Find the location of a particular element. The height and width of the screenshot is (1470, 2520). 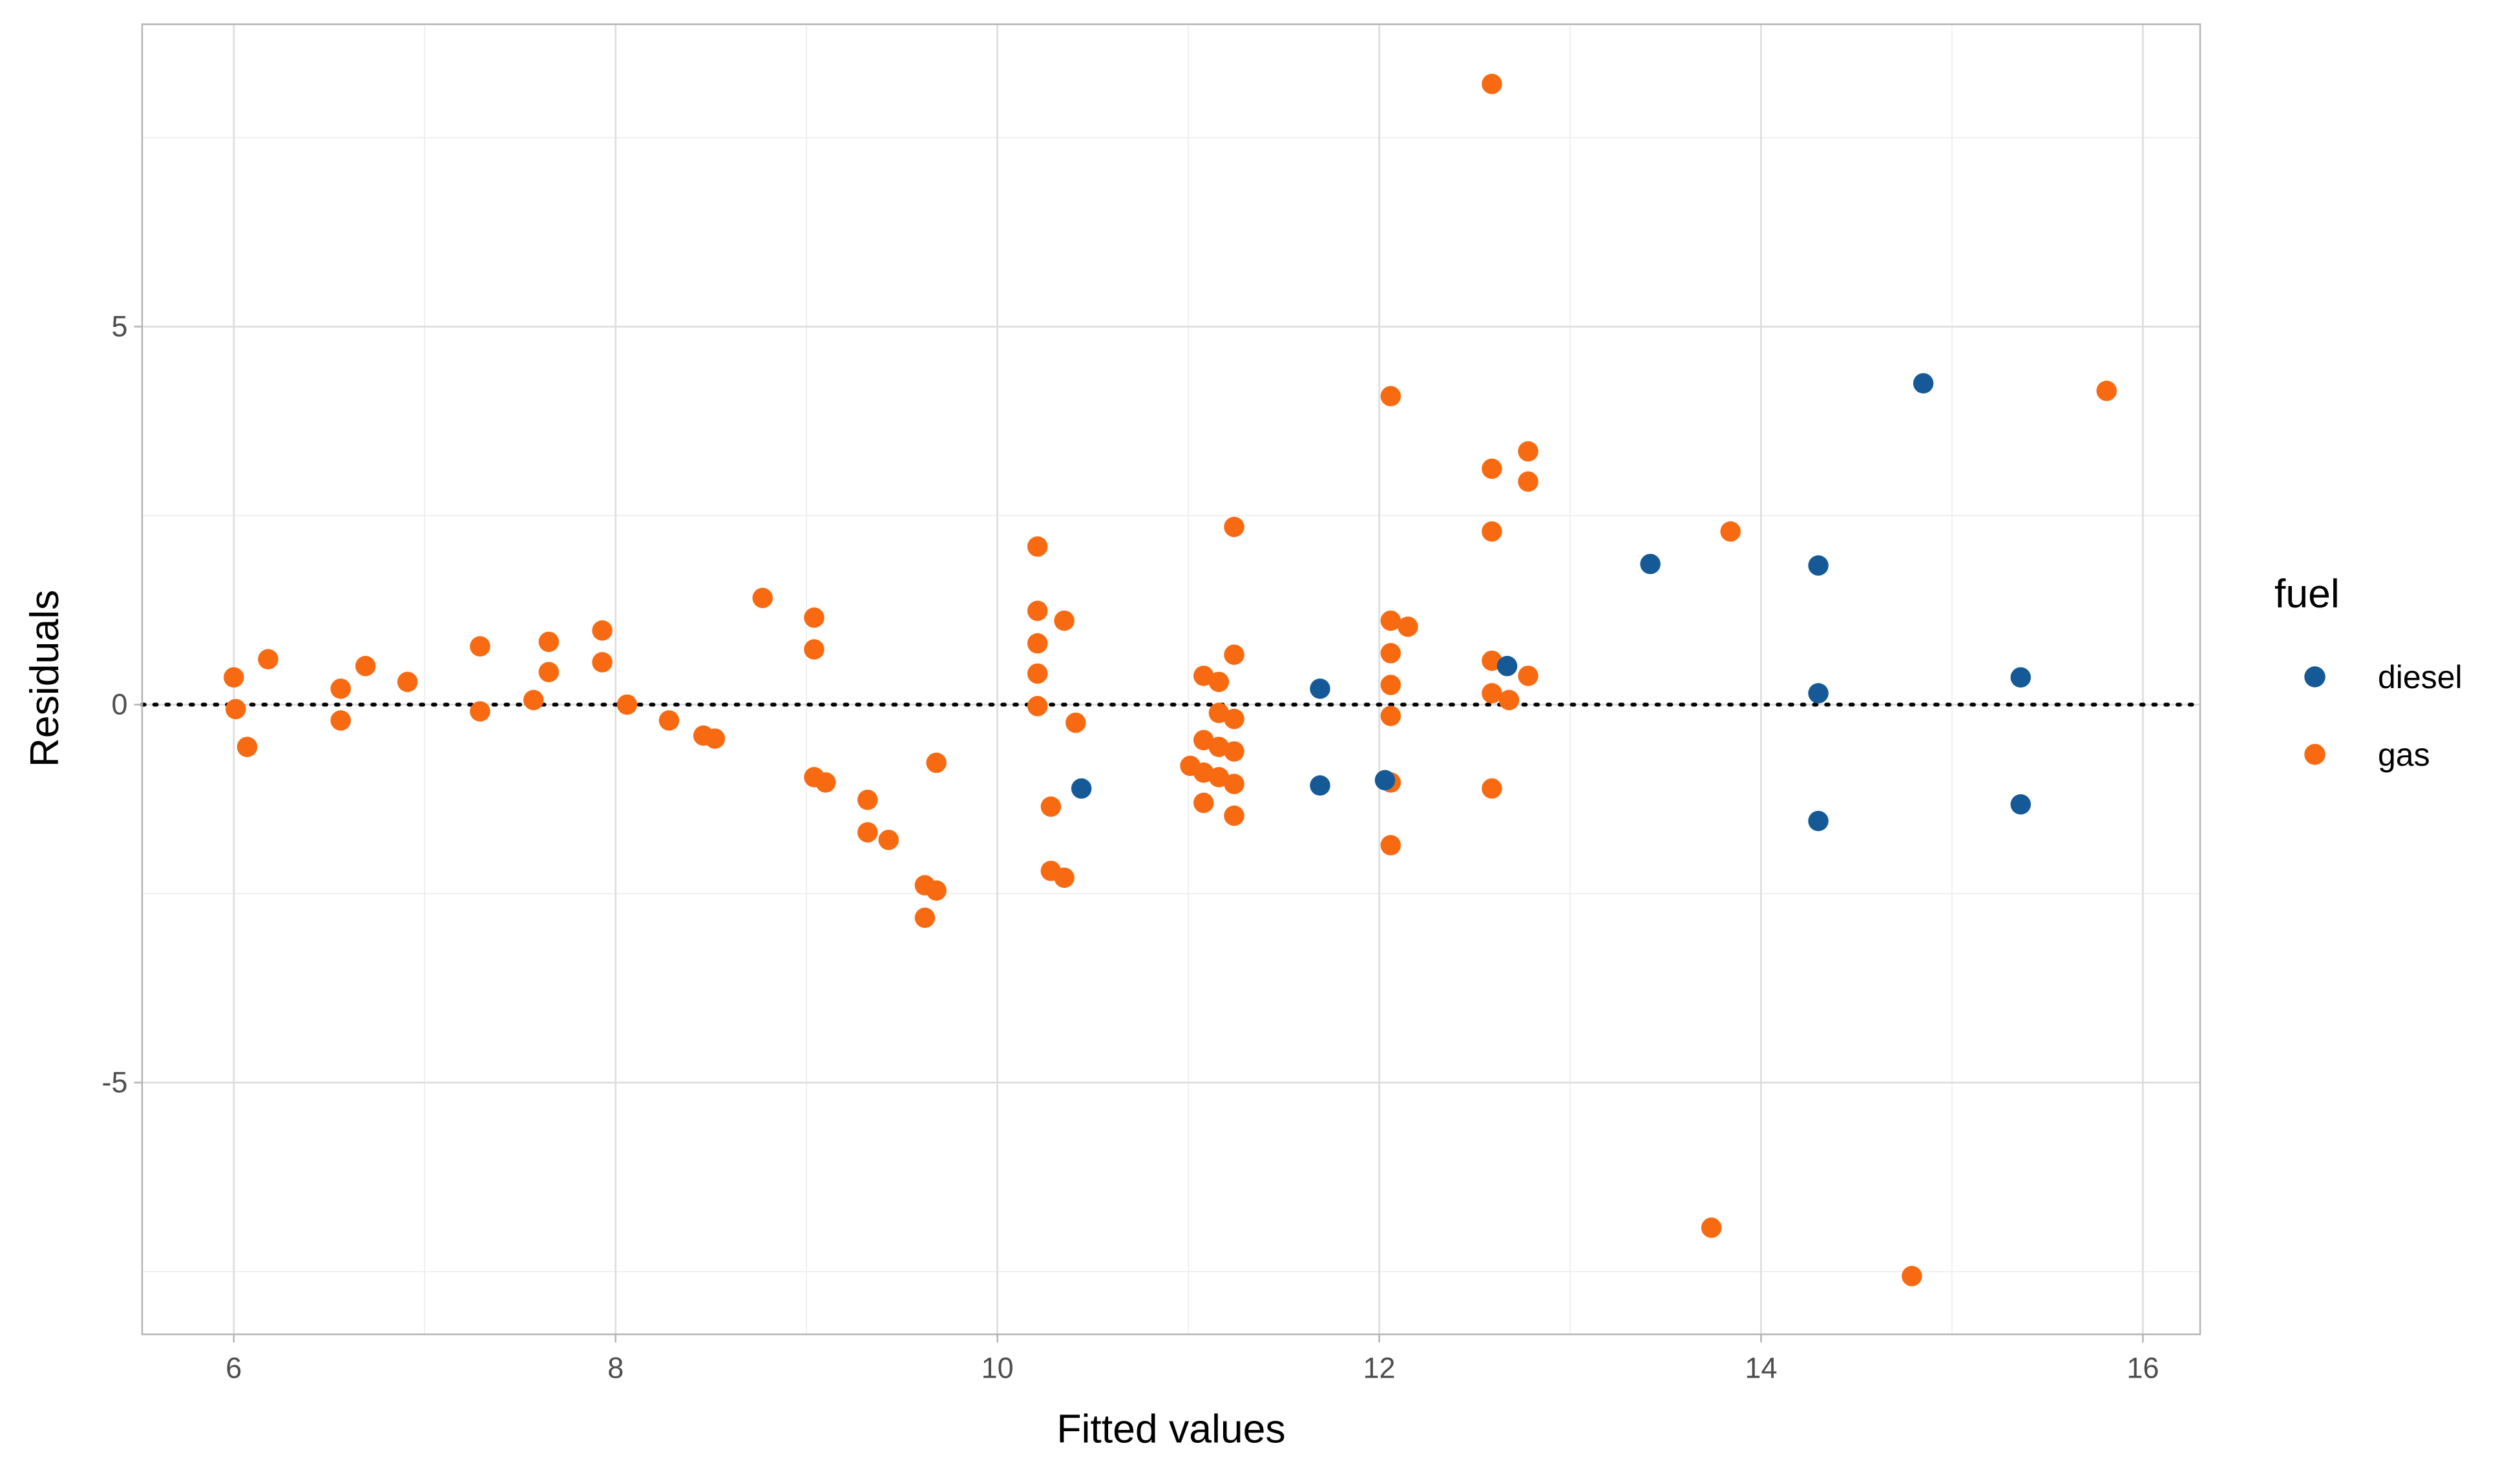

legend-label-diesel: diesel is located at coordinates (2420, 677).